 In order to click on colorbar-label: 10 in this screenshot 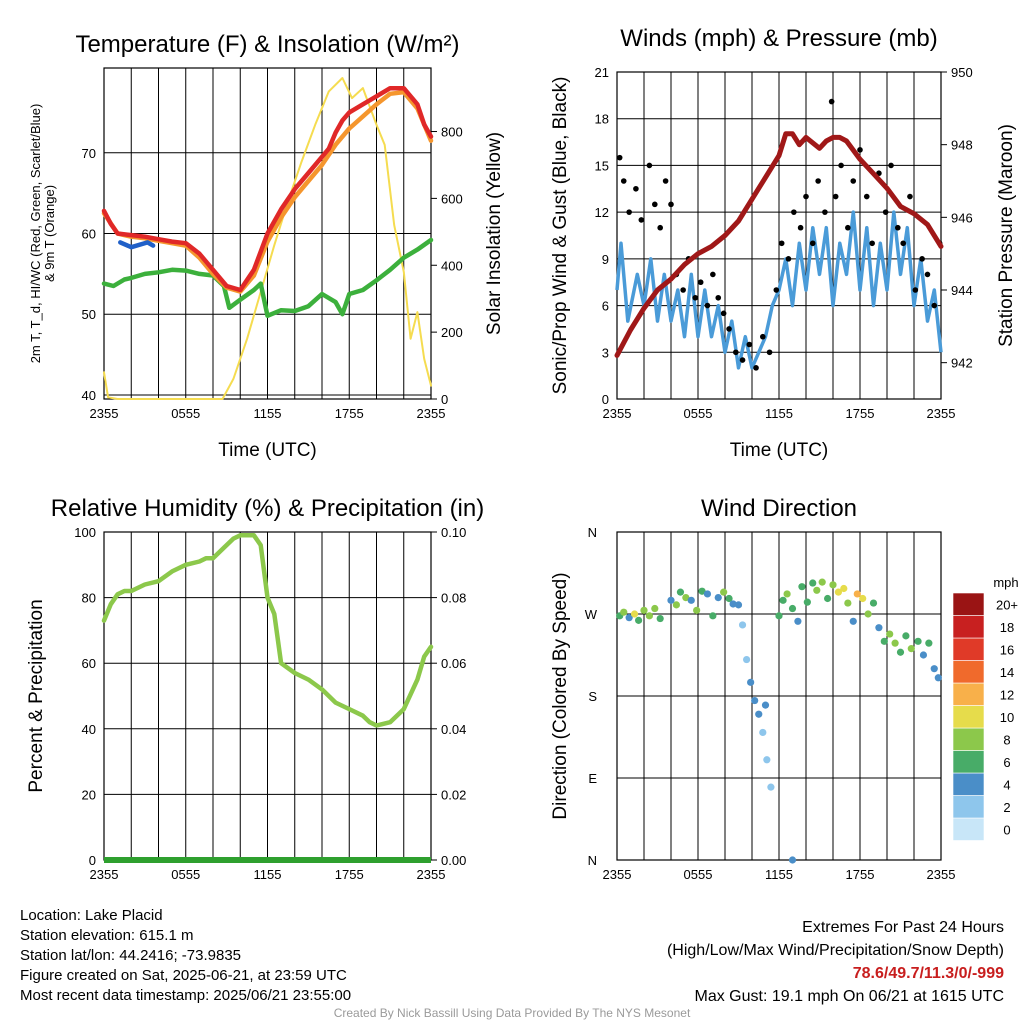, I will do `click(1007, 717)`.